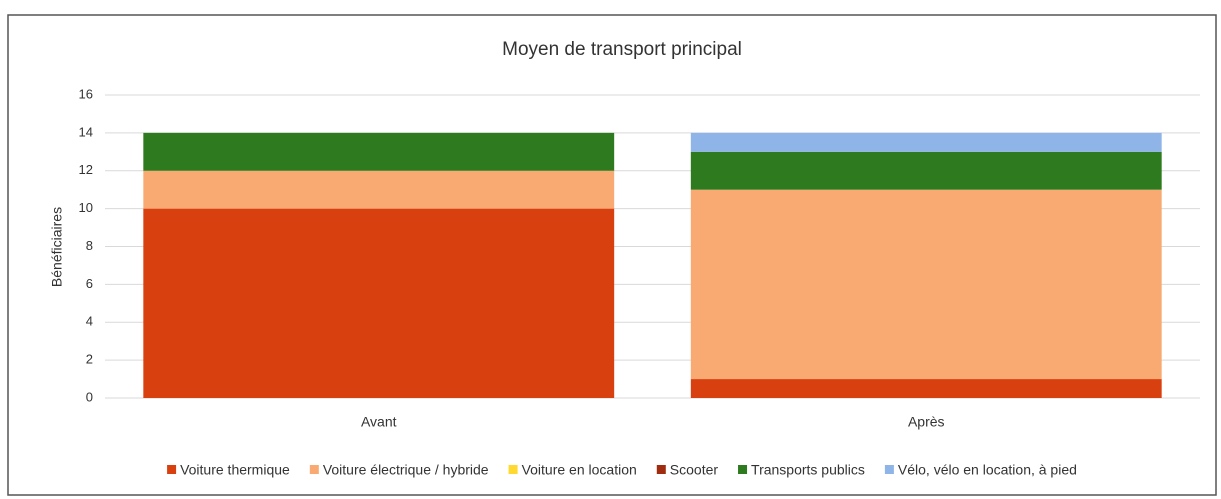 The width and height of the screenshot is (1221, 499). Describe the element at coordinates (89, 396) in the screenshot. I see `y-tick-label: 0` at that location.